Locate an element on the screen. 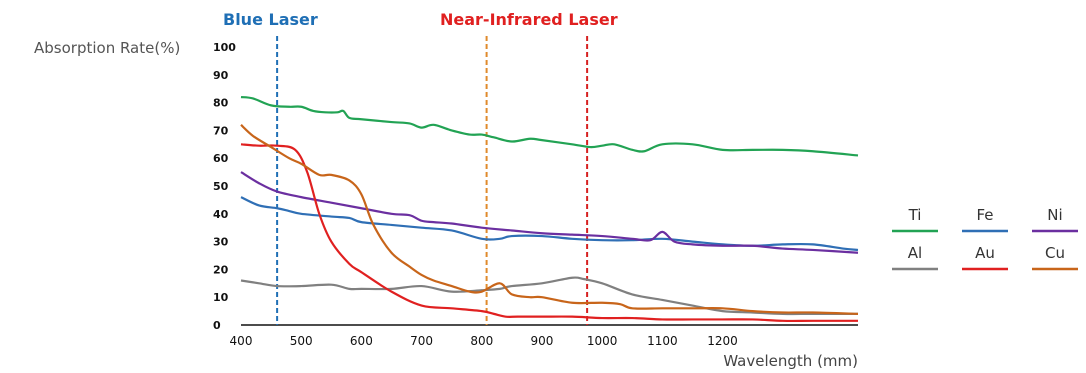 The height and width of the screenshot is (373, 1086). series-line-ti is located at coordinates (549, 126).